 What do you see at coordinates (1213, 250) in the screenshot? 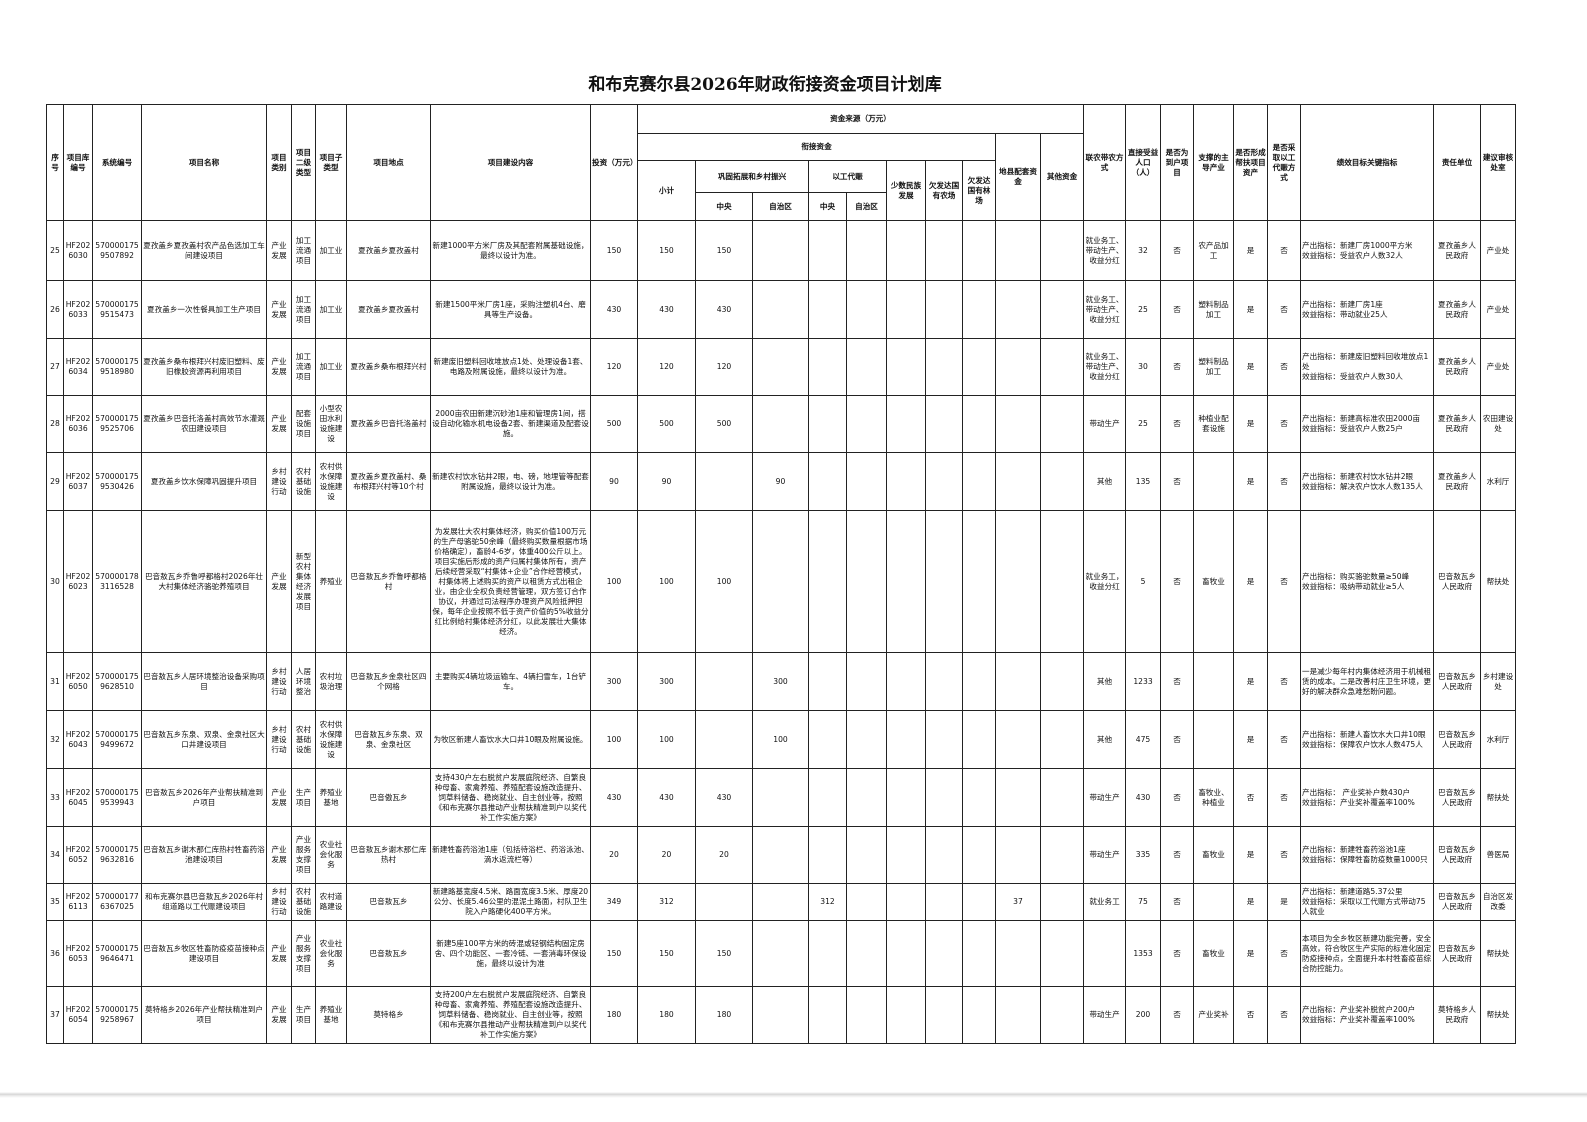
I see `cell-industry: 农产品加工` at bounding box center [1213, 250].